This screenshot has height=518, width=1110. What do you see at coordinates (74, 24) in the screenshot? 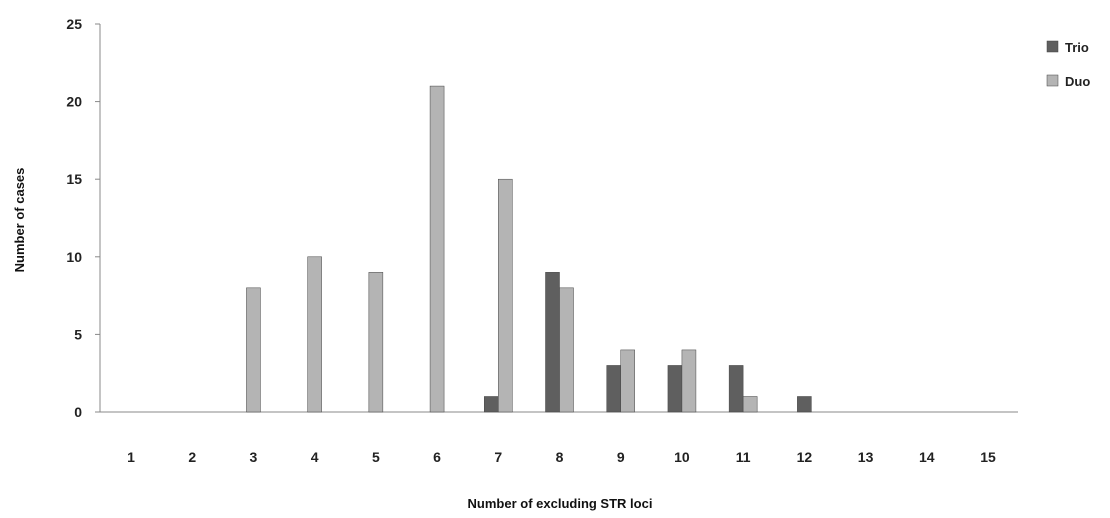
I see `y-tick-label: 25` at bounding box center [74, 24].